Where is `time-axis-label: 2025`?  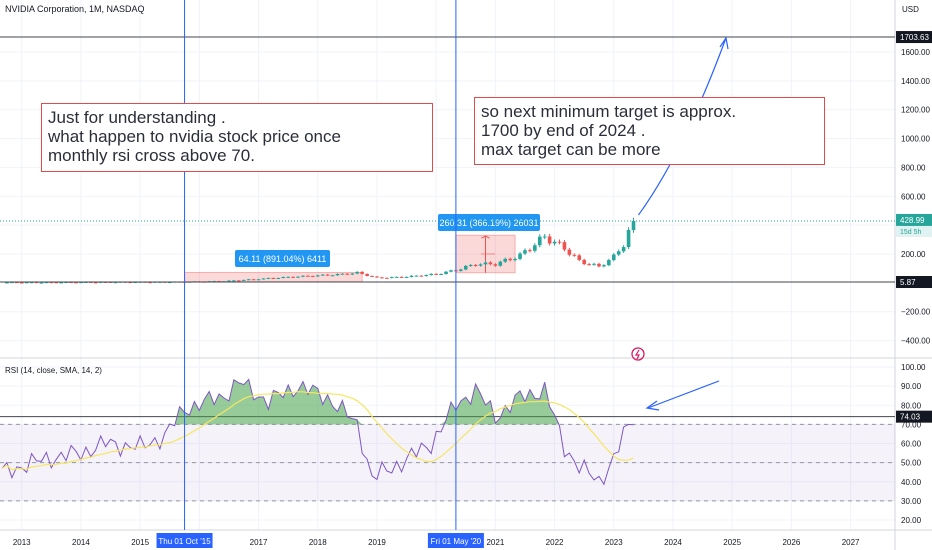
time-axis-label: 2025 is located at coordinates (732, 542).